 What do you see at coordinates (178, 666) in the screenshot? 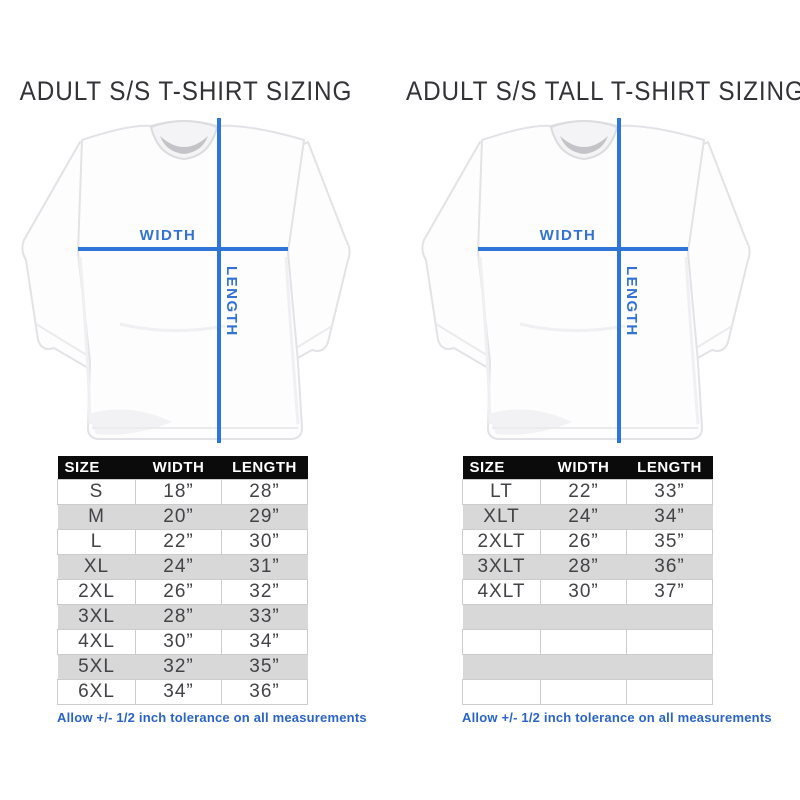
I see `width-cell: 32”` at bounding box center [178, 666].